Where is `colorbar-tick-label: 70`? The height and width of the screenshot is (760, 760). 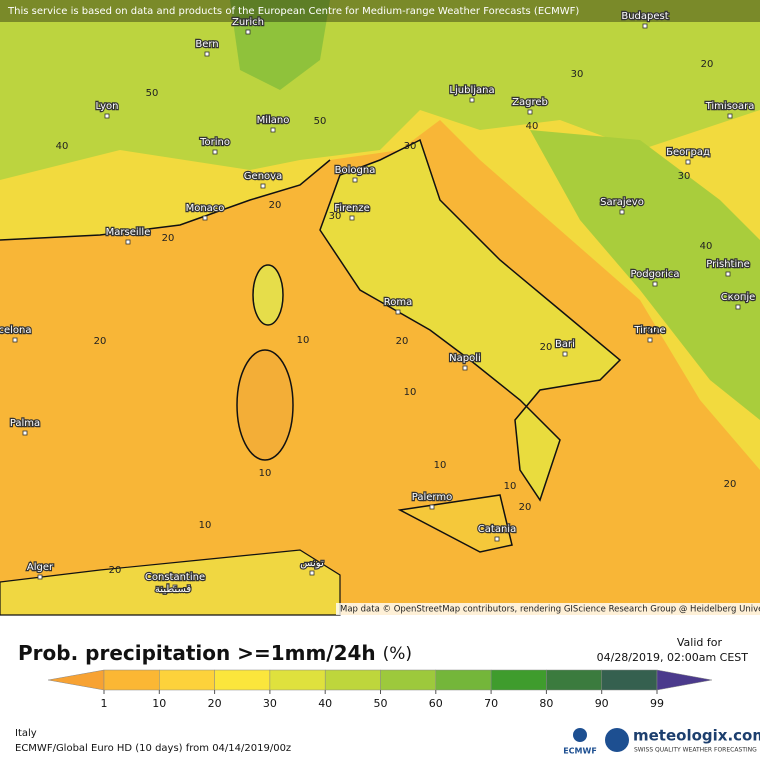
colorbar-tick-label: 70 is located at coordinates (491, 703).